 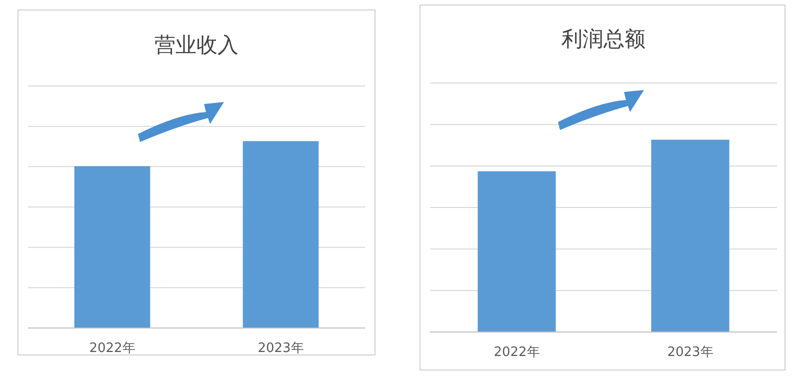 I want to click on chart-title: 营业收入, so click(x=196, y=45).